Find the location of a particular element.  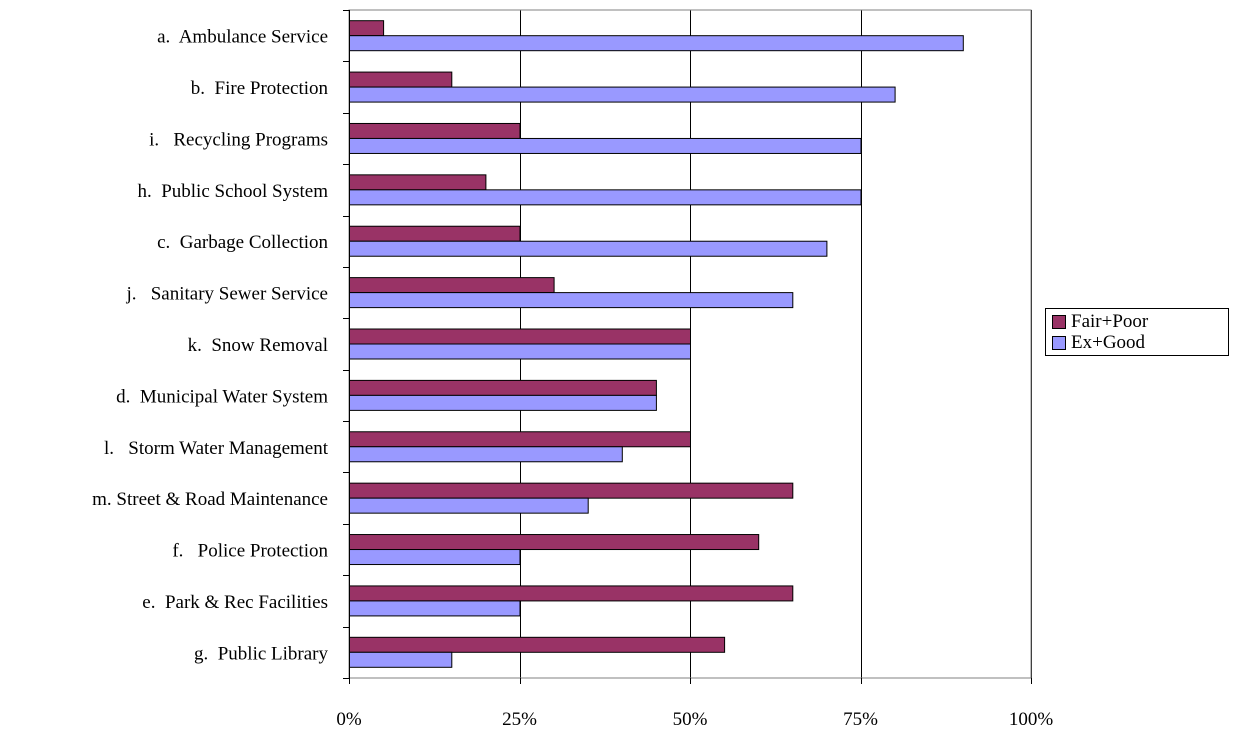

category-label-5: j. Sanitary Sewer Service is located at coordinates (226, 294).